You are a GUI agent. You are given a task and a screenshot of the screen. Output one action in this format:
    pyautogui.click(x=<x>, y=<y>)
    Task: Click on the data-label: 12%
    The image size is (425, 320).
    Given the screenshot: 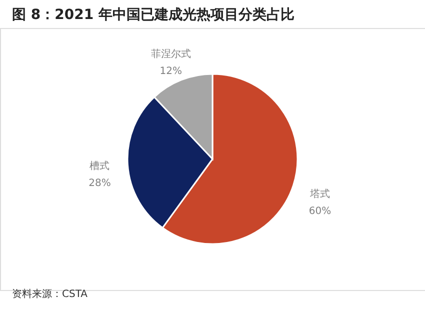 What is the action you would take?
    pyautogui.click(x=171, y=71)
    